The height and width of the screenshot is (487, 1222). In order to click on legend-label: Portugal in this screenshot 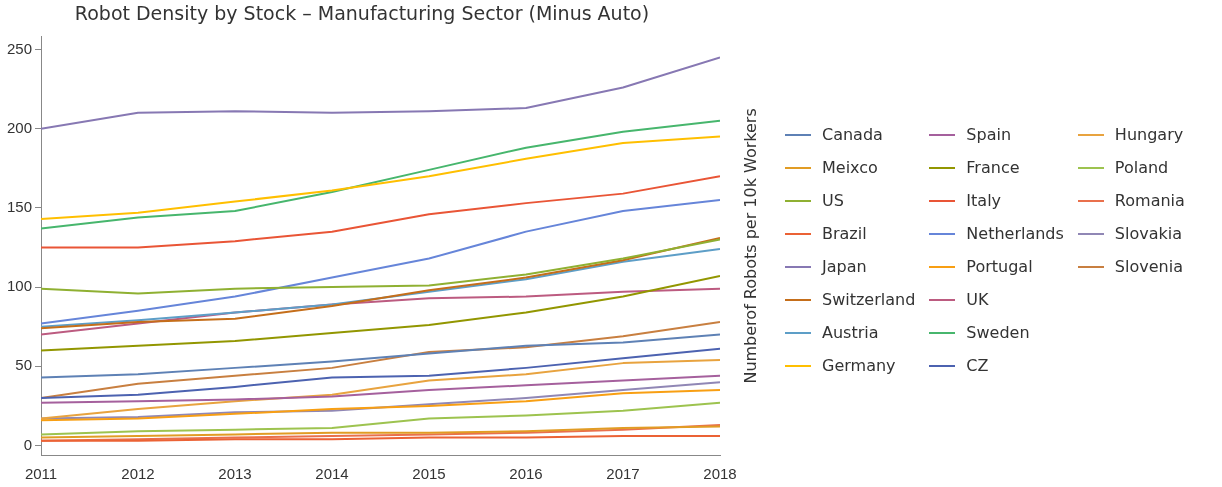, I will do `click(999, 266)`.